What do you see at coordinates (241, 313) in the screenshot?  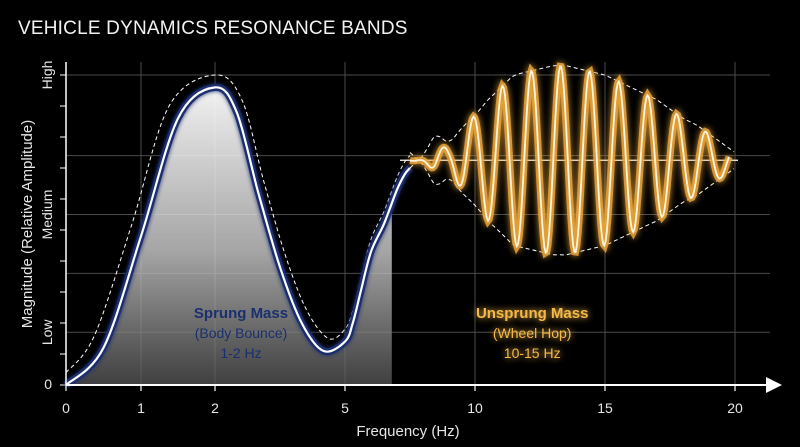 I see `sprung-annotation-line: Sprung Mass` at bounding box center [241, 313].